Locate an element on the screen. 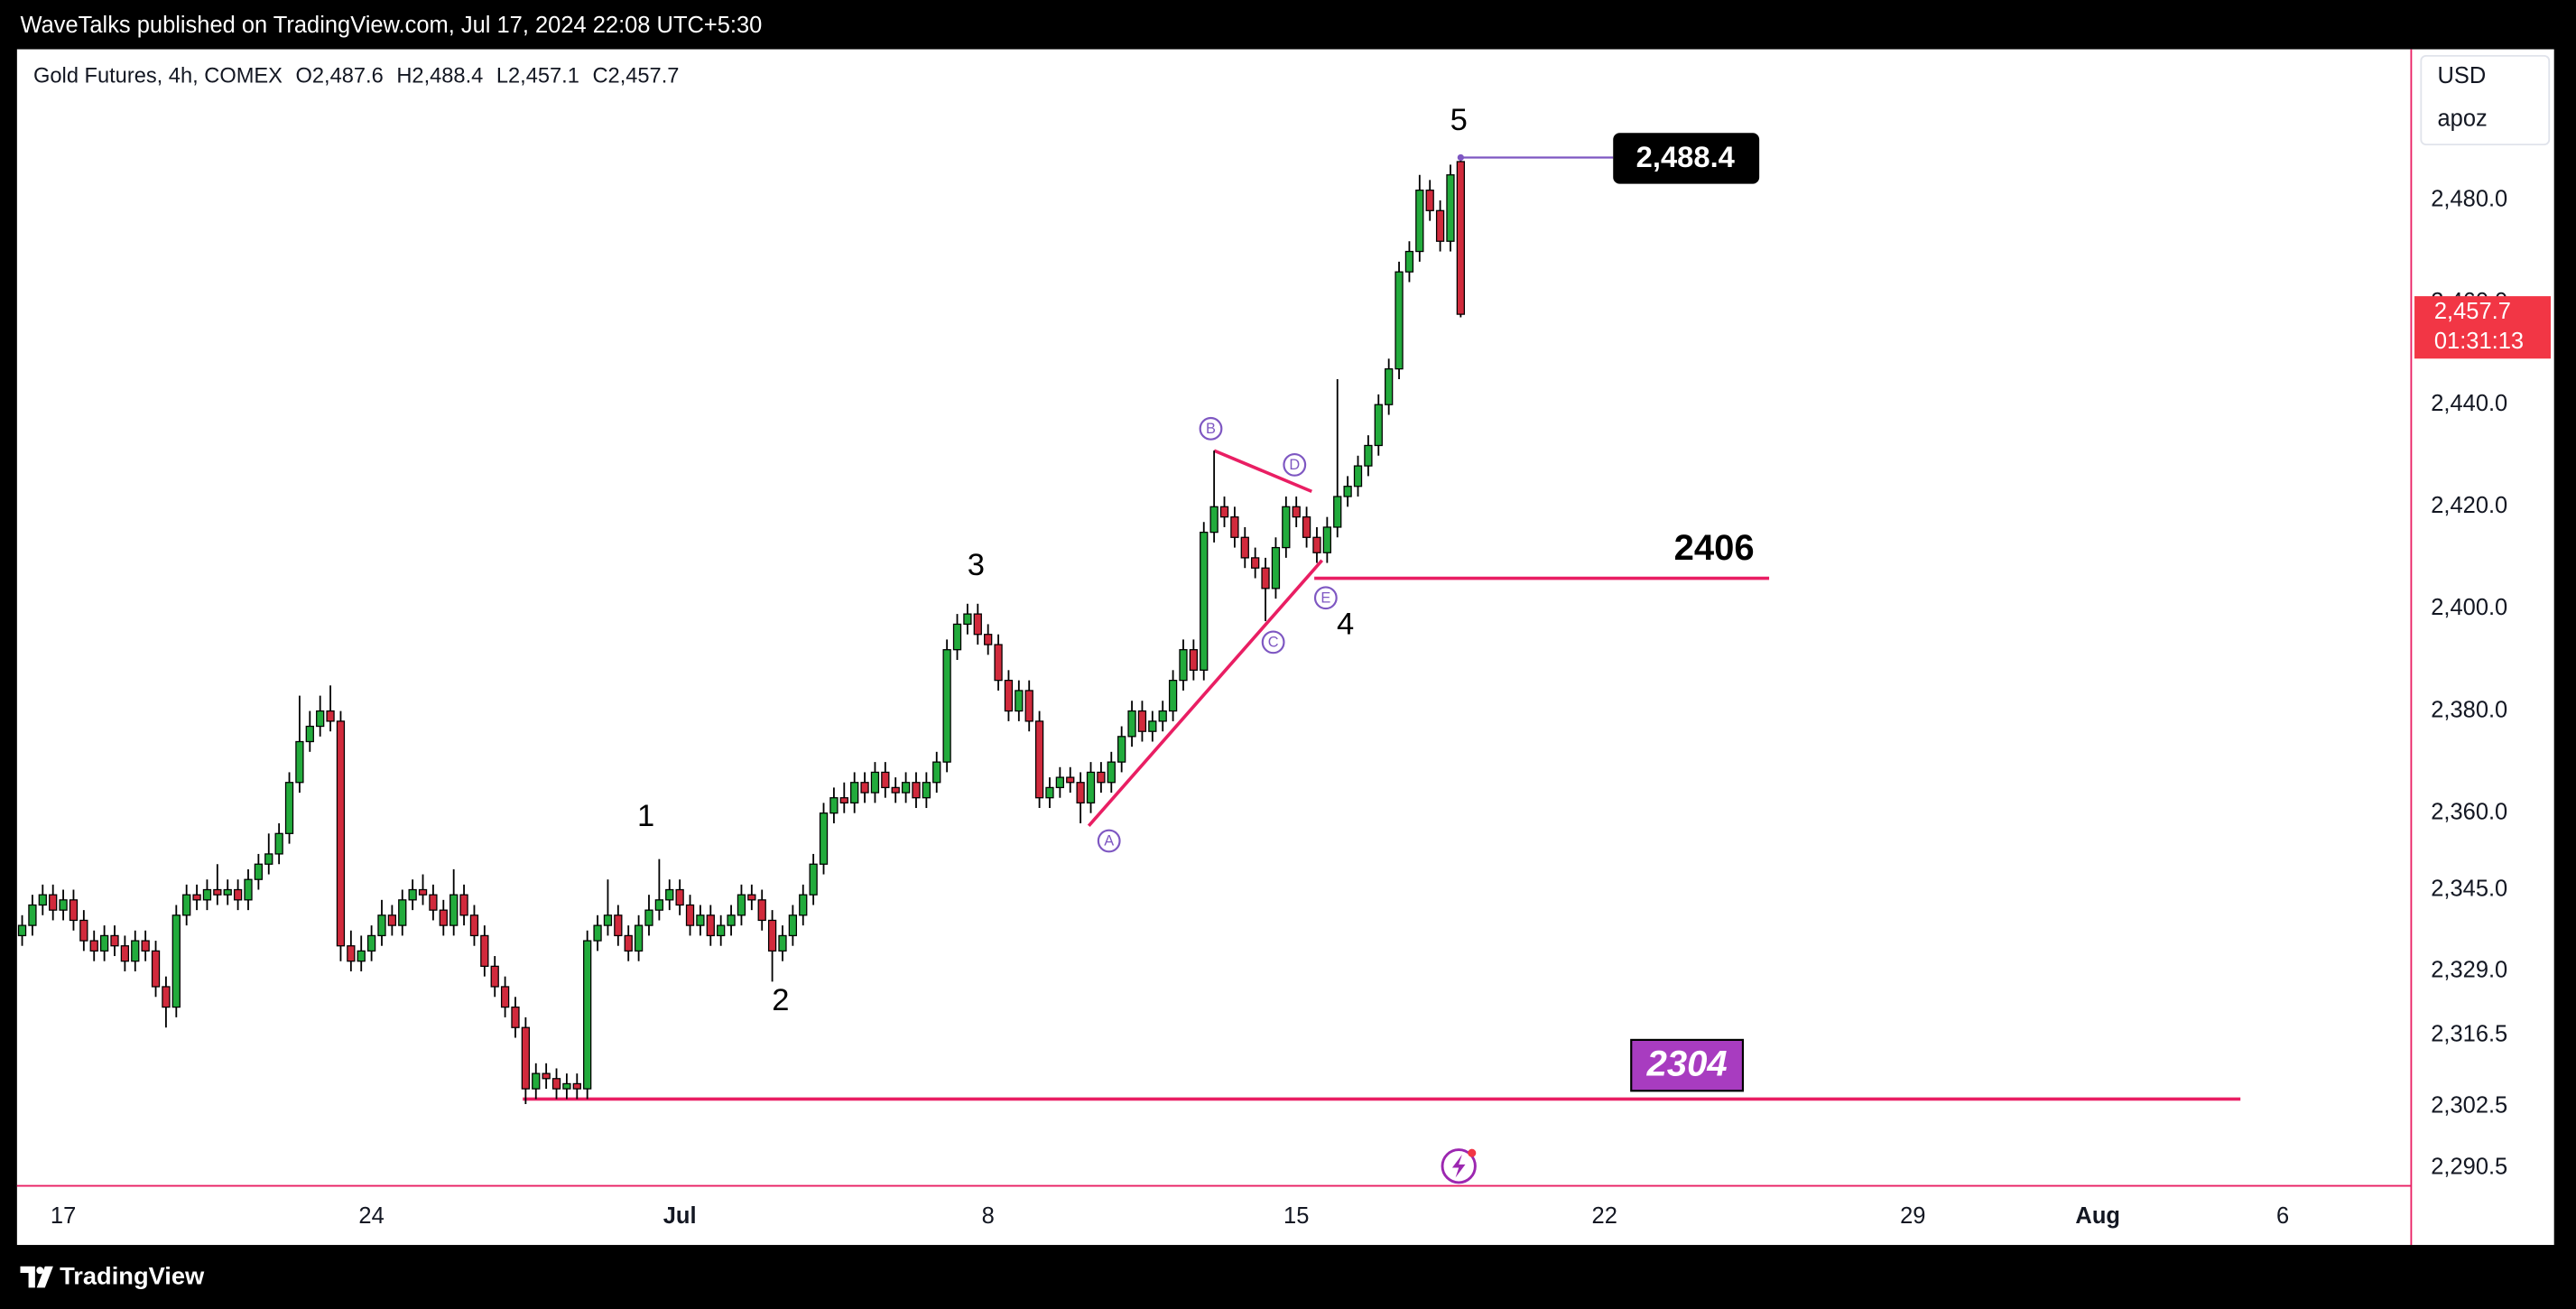  legend-key: O is located at coordinates (304, 76).